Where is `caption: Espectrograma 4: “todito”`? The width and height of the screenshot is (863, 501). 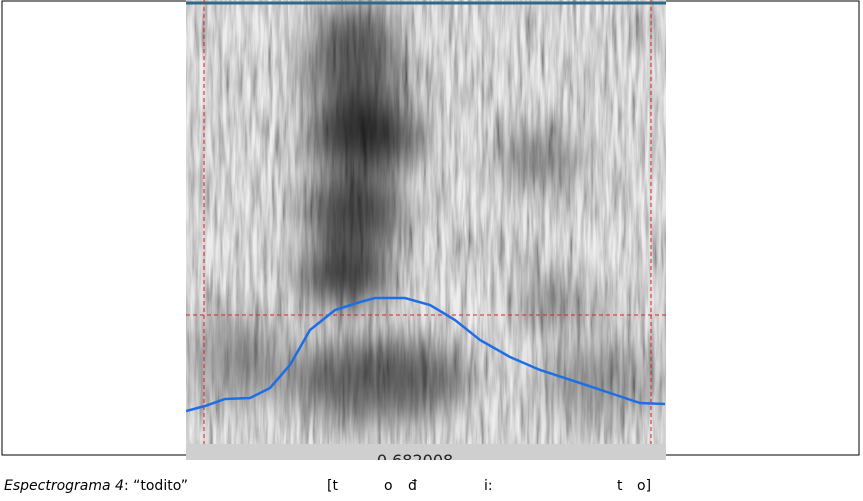 caption: Espectrograma 4: “todito” is located at coordinates (96, 486).